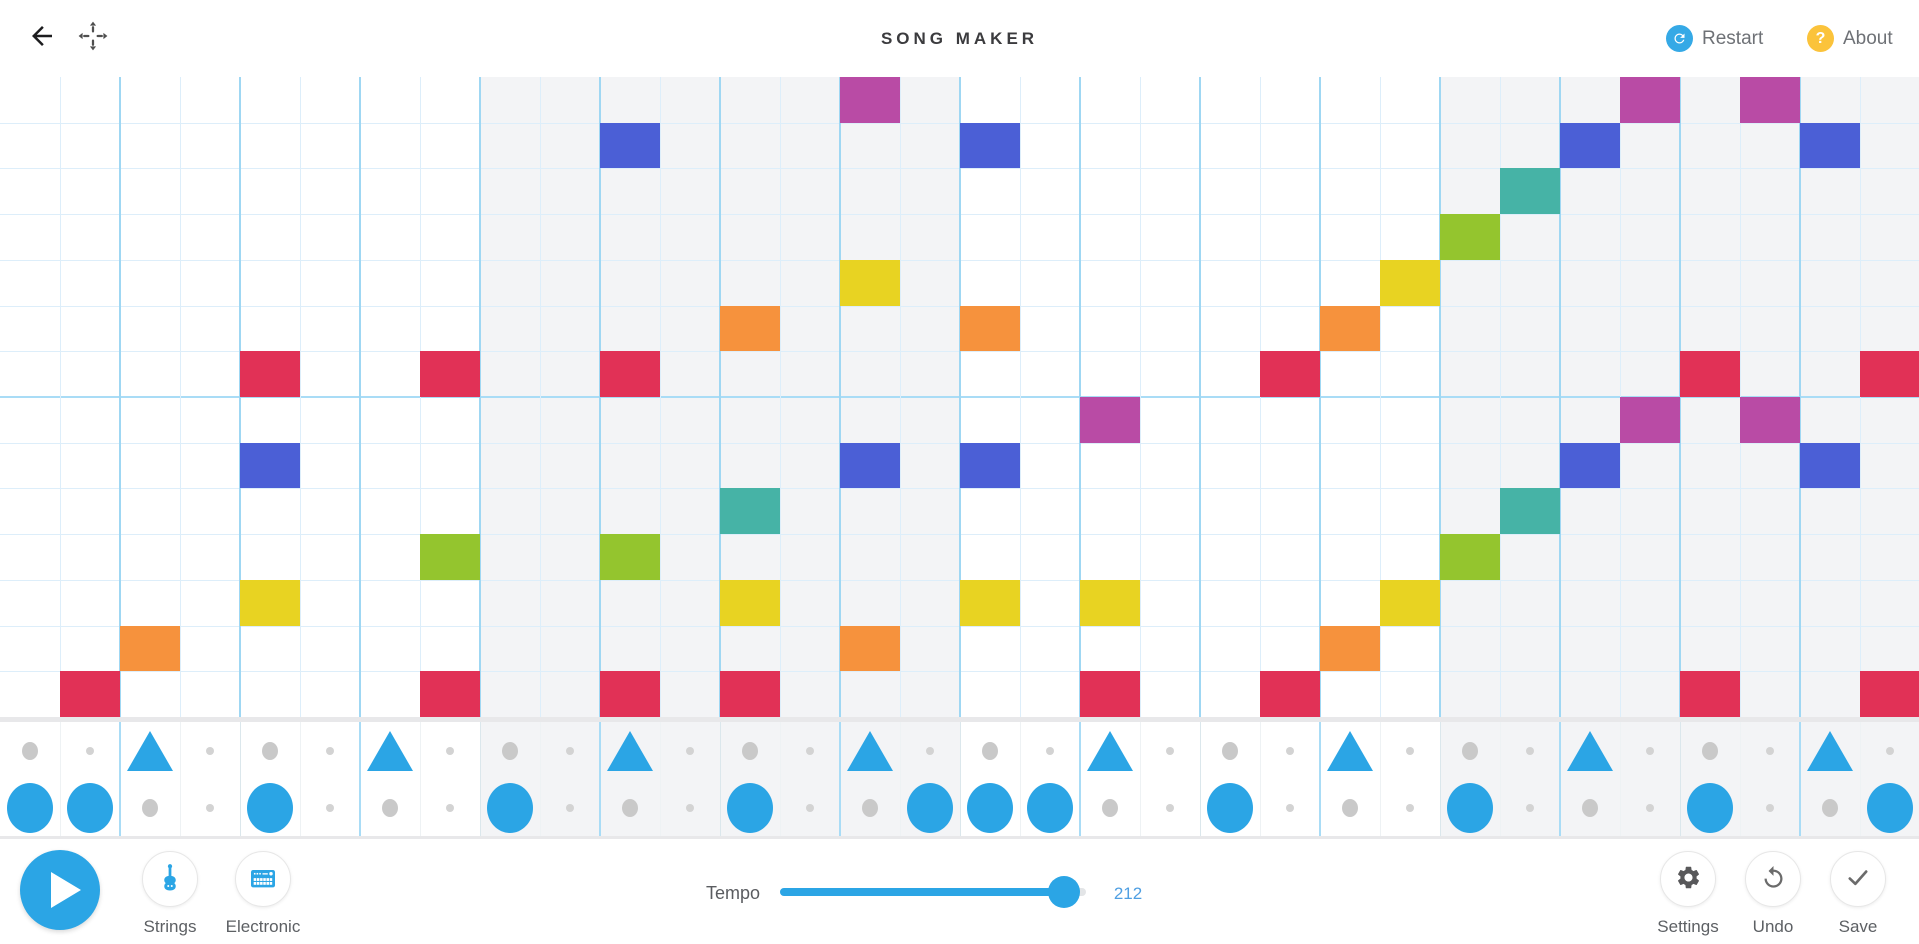 The height and width of the screenshot is (944, 1919). What do you see at coordinates (1714, 38) in the screenshot?
I see `restart-button: Restart` at bounding box center [1714, 38].